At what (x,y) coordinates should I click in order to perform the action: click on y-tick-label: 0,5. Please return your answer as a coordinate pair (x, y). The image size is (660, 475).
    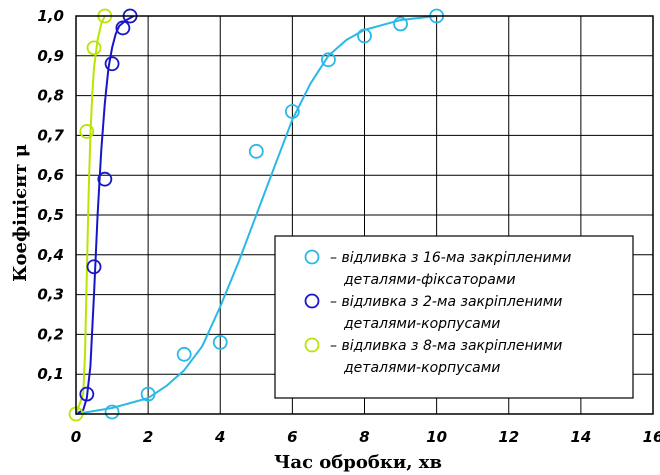
    Looking at the image, I should click on (50, 215).